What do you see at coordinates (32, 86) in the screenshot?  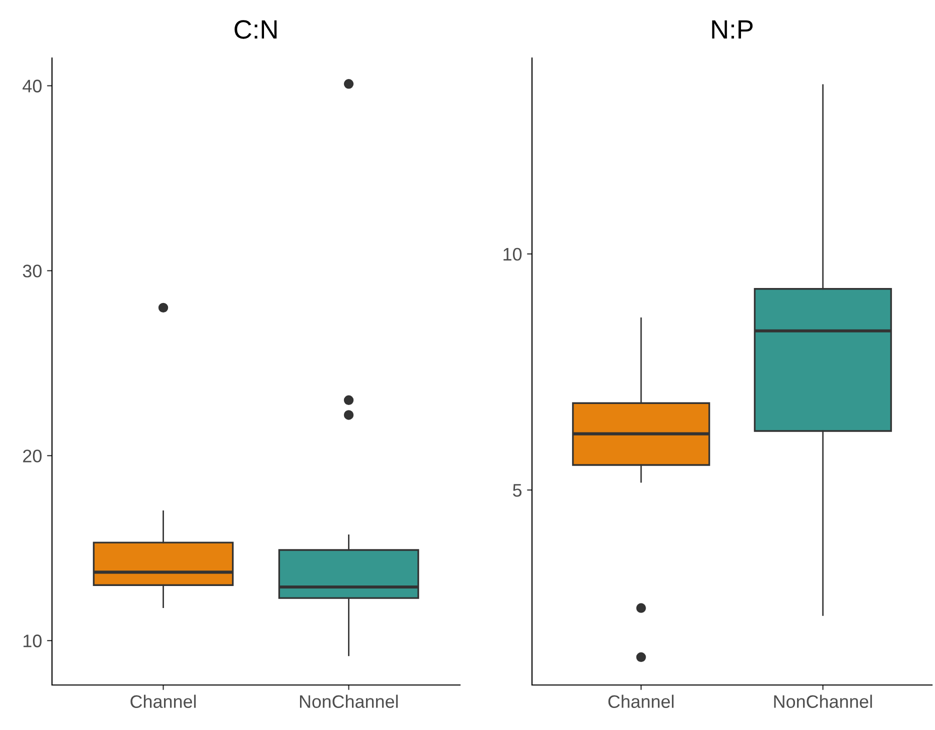 I see `y-tick-label: 40` at bounding box center [32, 86].